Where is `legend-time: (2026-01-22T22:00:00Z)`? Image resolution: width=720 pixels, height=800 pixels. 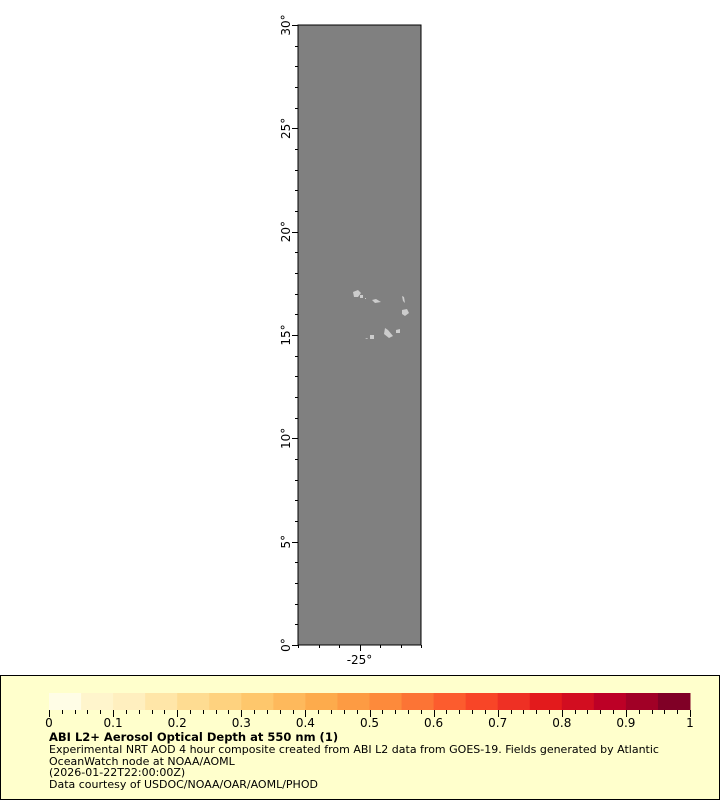 legend-time: (2026-01-22T22:00:00Z) is located at coordinates (117, 772).